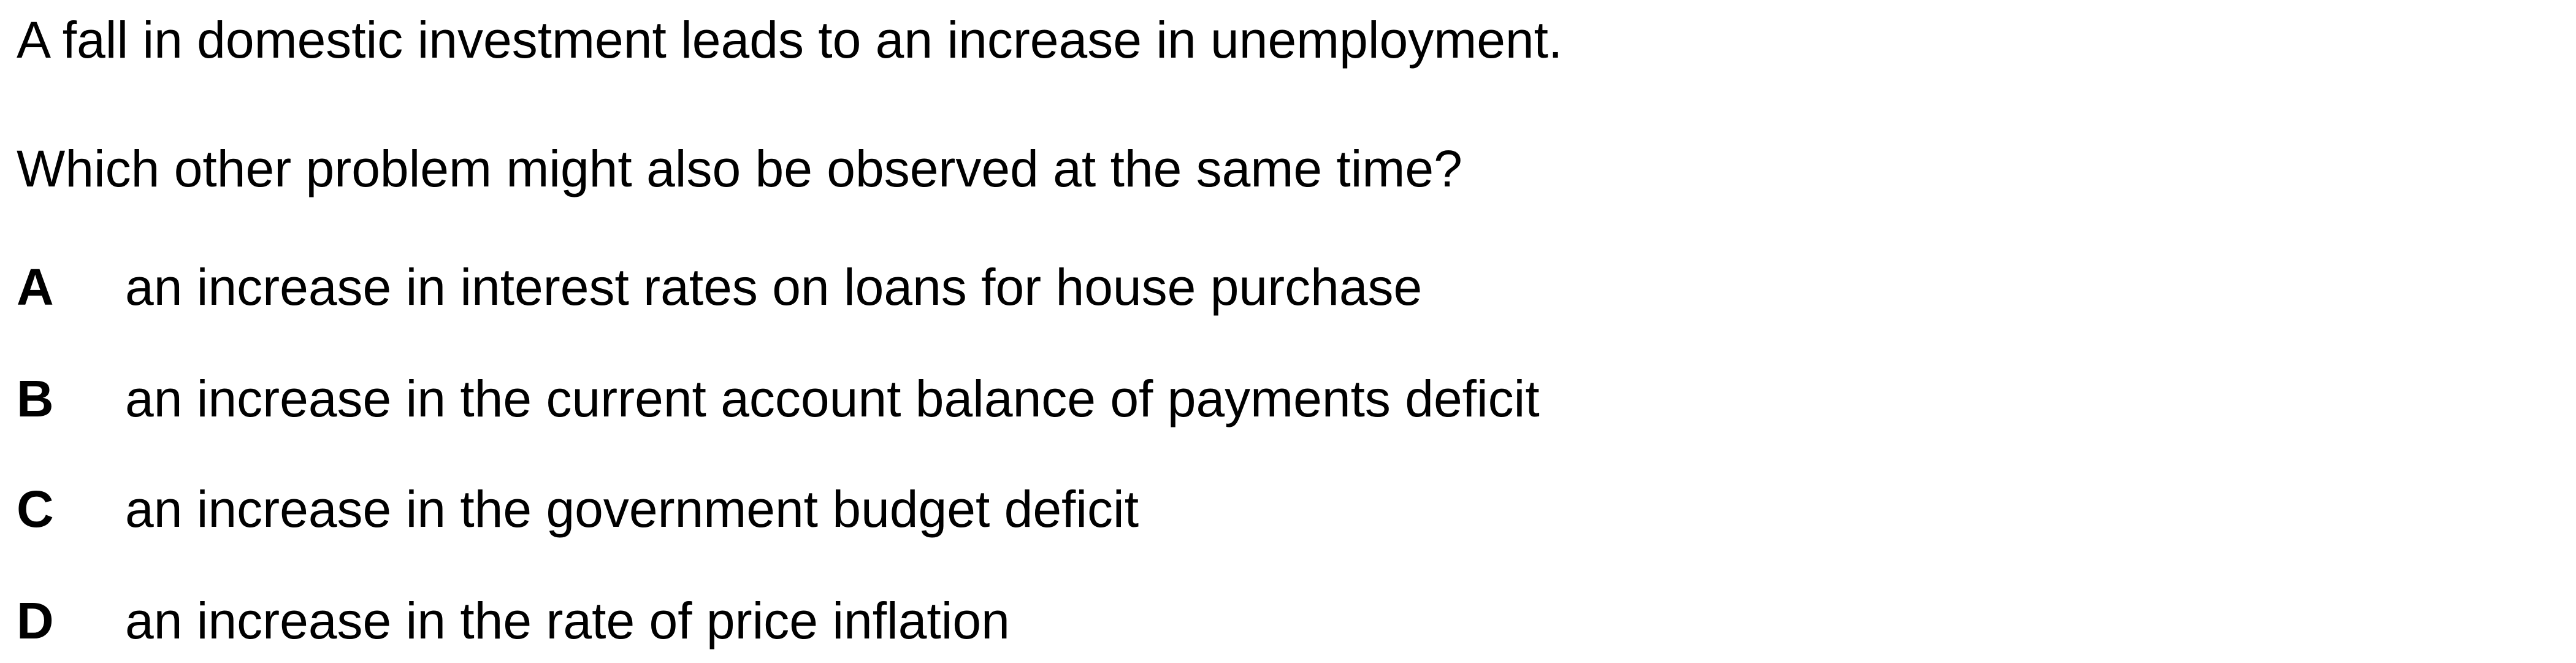 The image size is (2576, 663). What do you see at coordinates (35, 287) in the screenshot?
I see `option-letter: A` at bounding box center [35, 287].